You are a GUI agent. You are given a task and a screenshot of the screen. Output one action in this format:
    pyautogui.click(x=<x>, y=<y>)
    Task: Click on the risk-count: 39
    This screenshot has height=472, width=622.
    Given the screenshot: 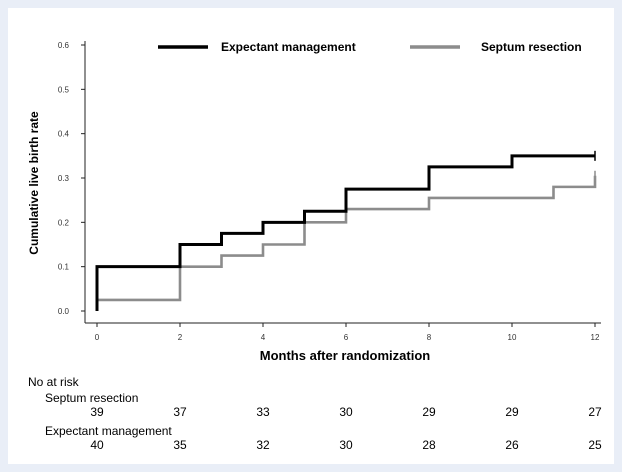 What is the action you would take?
    pyautogui.click(x=97, y=412)
    